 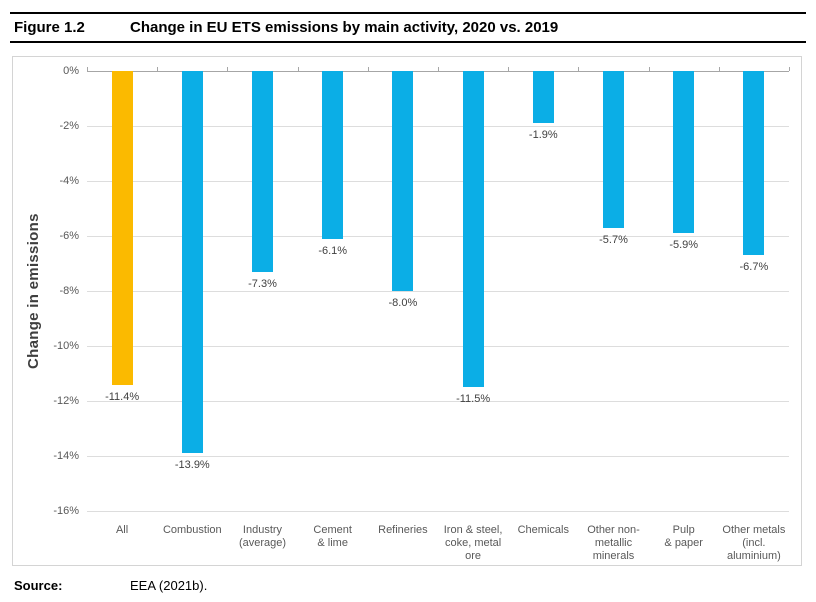 What do you see at coordinates (754, 530) in the screenshot?
I see `x-category-label-line: Other metals` at bounding box center [754, 530].